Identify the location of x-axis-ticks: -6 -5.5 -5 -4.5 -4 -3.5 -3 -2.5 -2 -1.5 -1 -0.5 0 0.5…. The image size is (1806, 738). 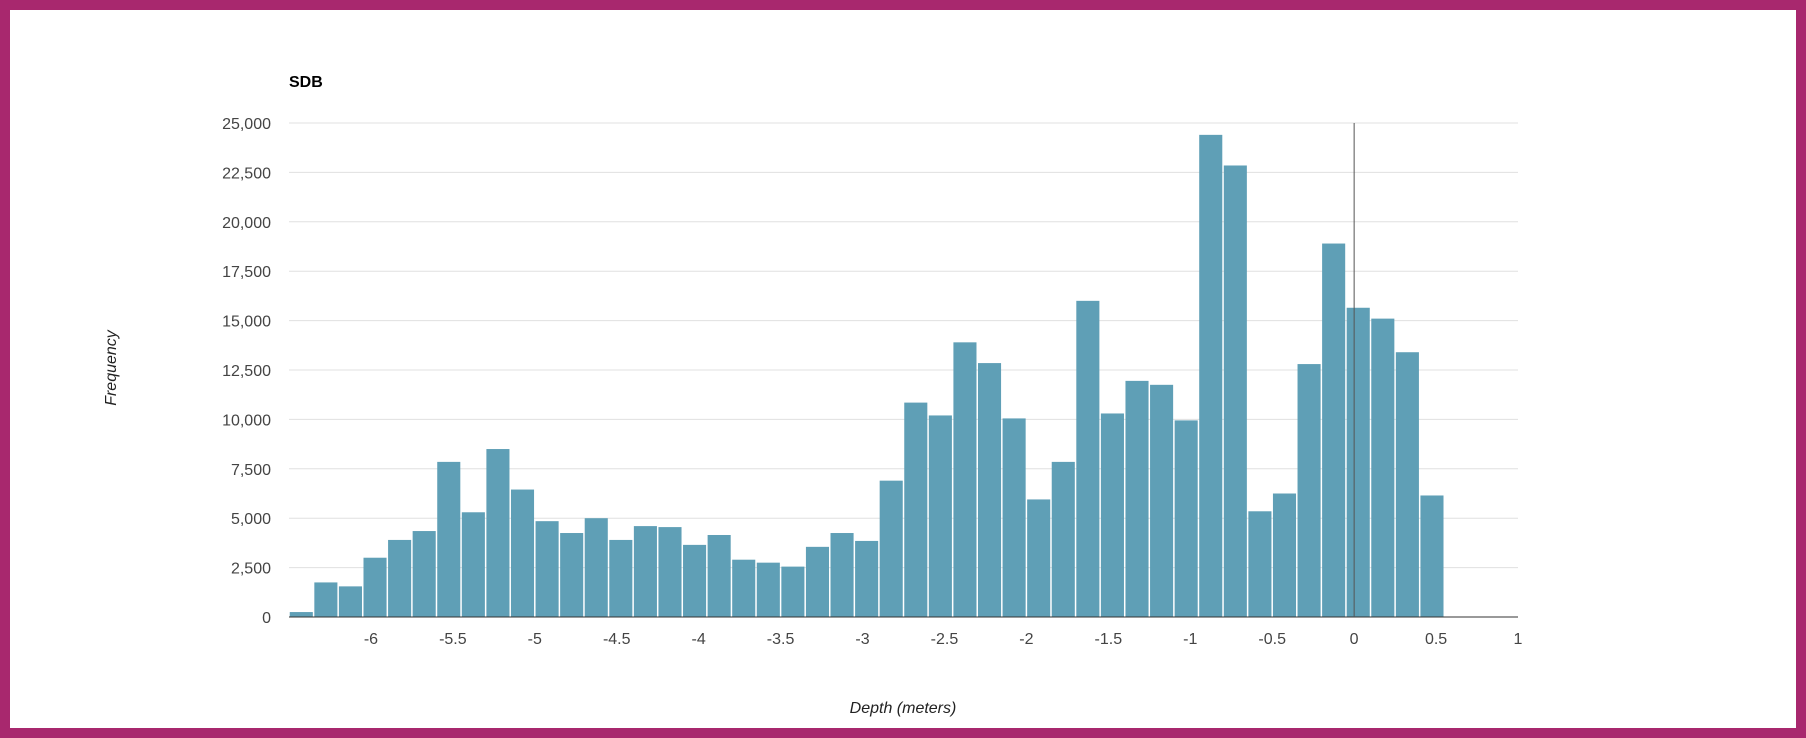
(943, 639).